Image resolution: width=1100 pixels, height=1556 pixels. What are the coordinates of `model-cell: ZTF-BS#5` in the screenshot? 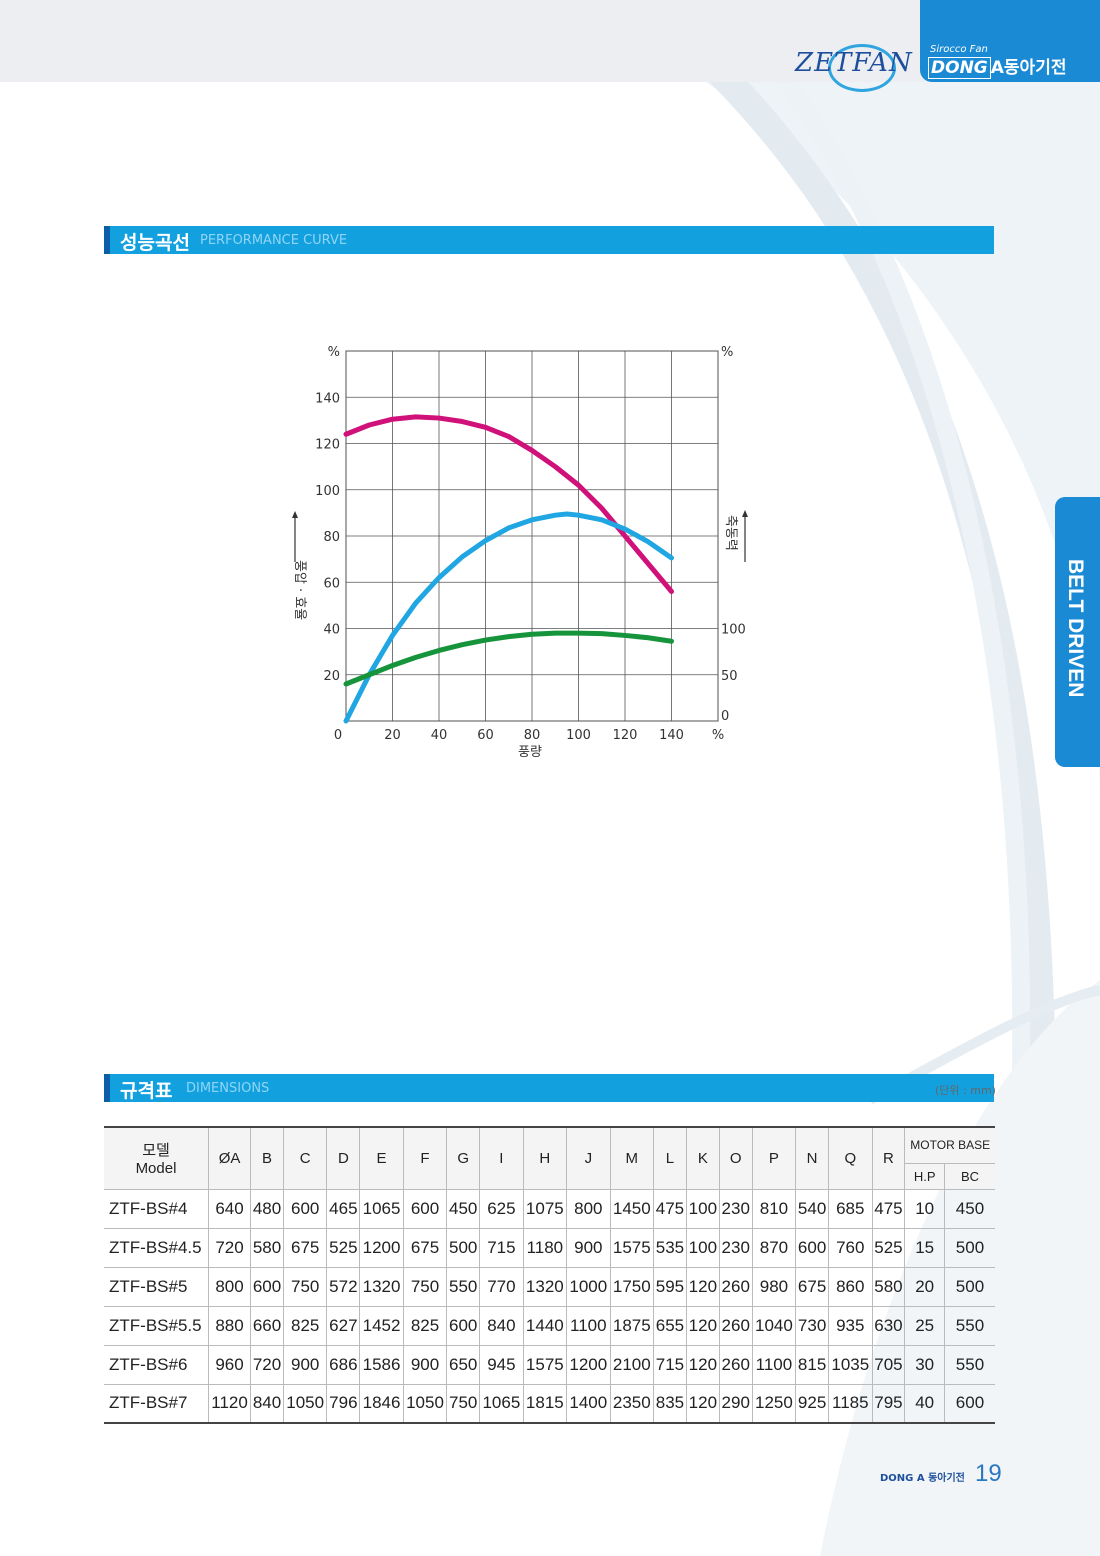 It's located at (156, 1286).